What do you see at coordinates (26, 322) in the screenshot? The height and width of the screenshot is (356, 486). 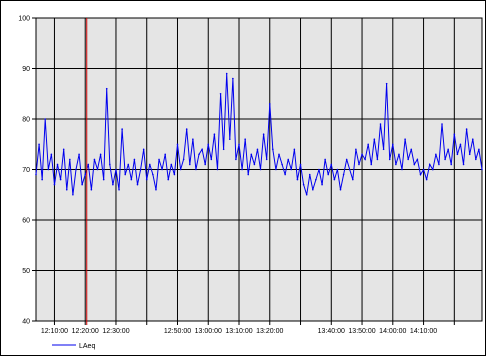 I see `y-tick-label: 40` at bounding box center [26, 322].